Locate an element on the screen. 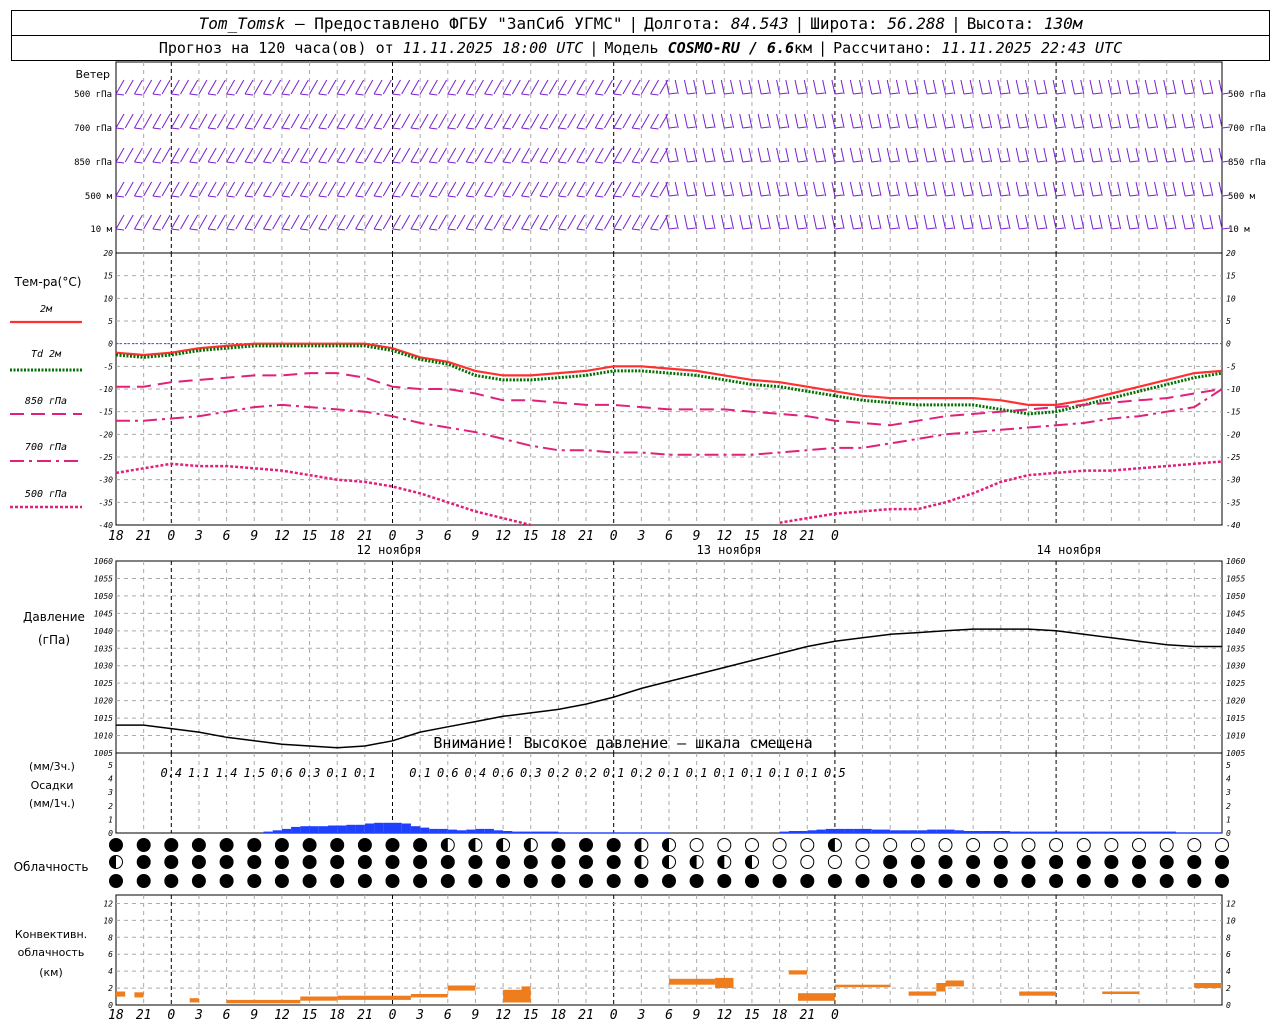  hour-label-top: 6 is located at coordinates (448, 536).